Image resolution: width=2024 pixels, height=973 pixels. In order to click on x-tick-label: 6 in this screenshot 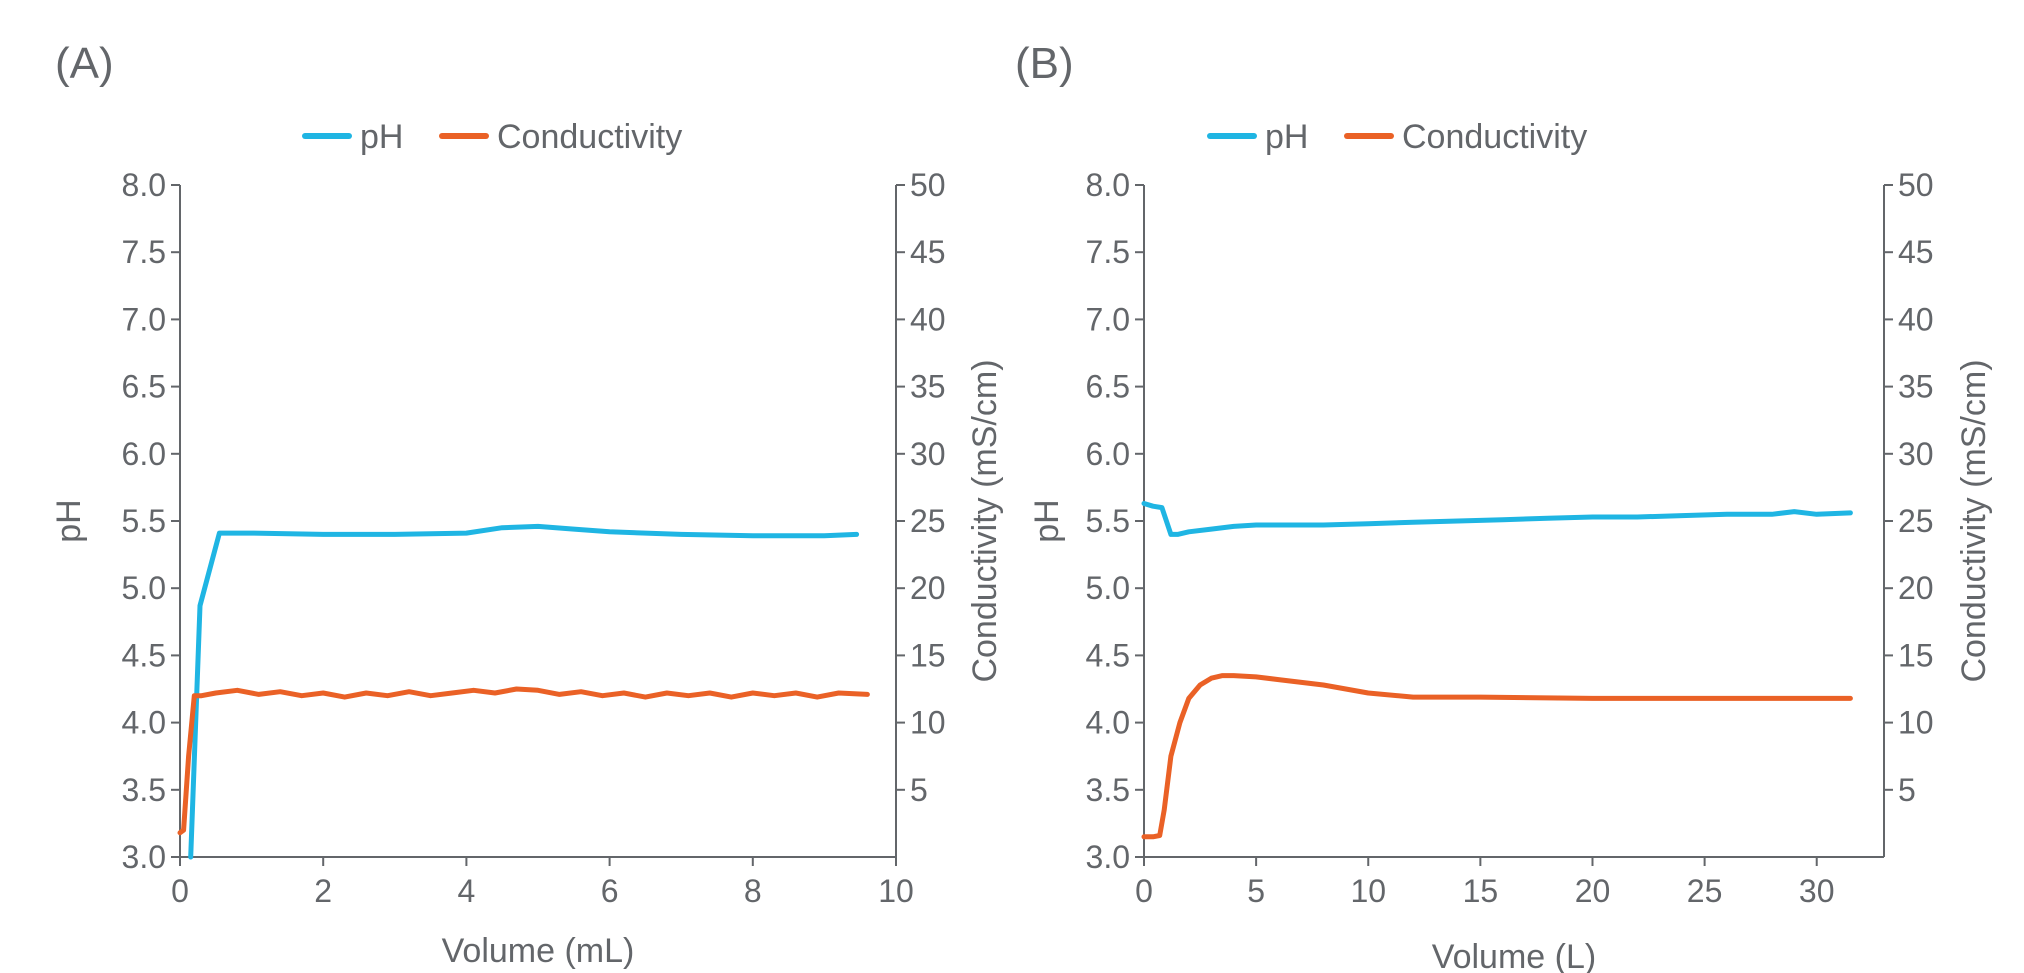, I will do `click(610, 891)`.